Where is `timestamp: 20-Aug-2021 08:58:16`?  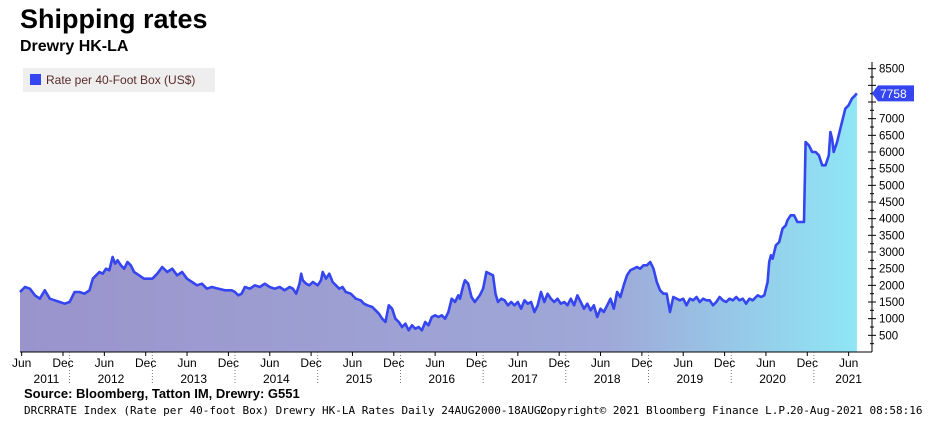
timestamp: 20-Aug-2021 08:58:16 is located at coordinates (856, 410).